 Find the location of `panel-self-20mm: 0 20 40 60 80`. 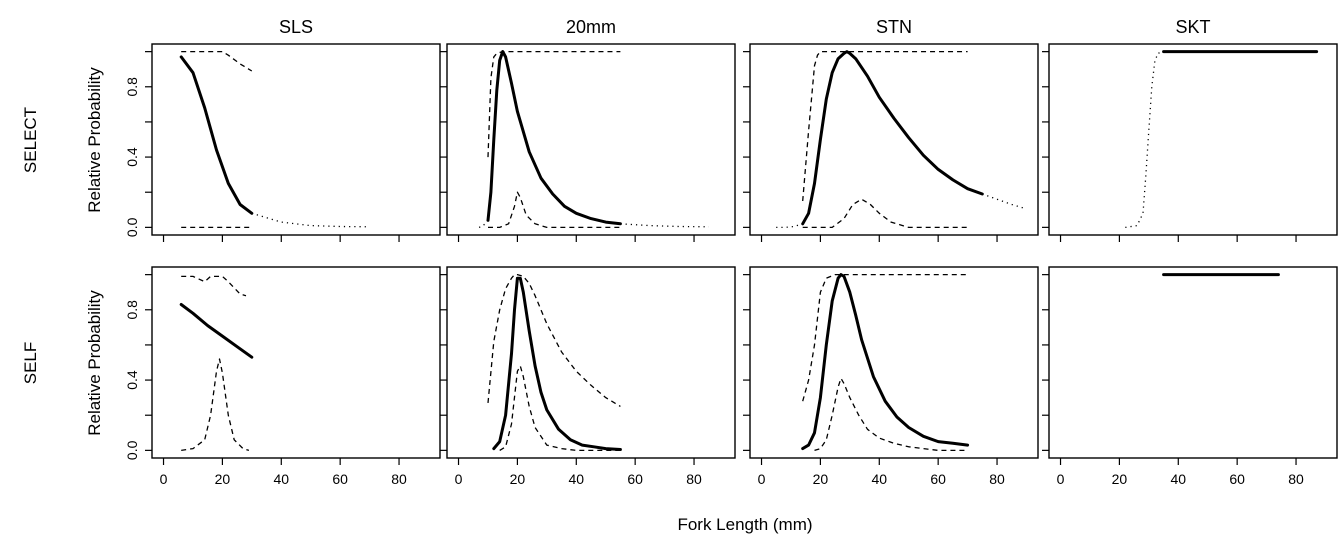

panel-self-20mm: 0 20 40 60 80 is located at coordinates (588, 376).